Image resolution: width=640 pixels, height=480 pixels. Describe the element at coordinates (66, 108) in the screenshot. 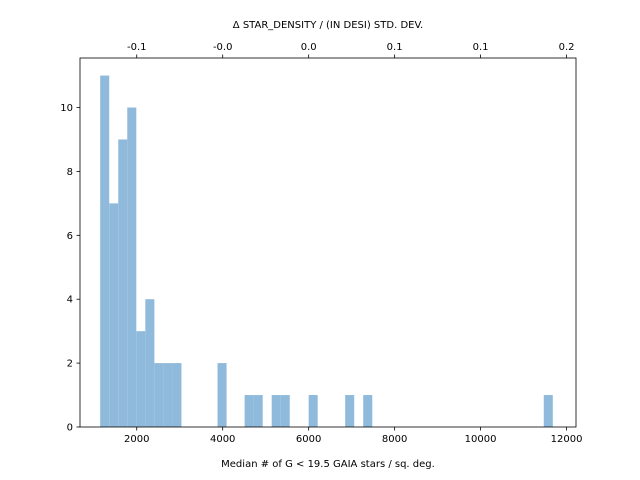

I see `y-tick-label: 10` at that location.